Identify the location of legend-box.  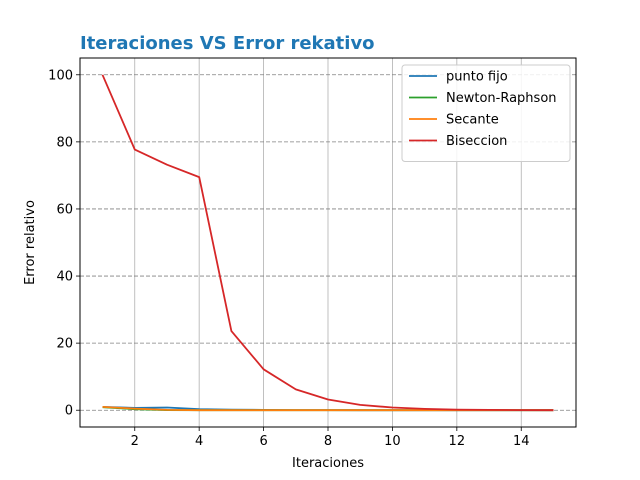
(486, 113).